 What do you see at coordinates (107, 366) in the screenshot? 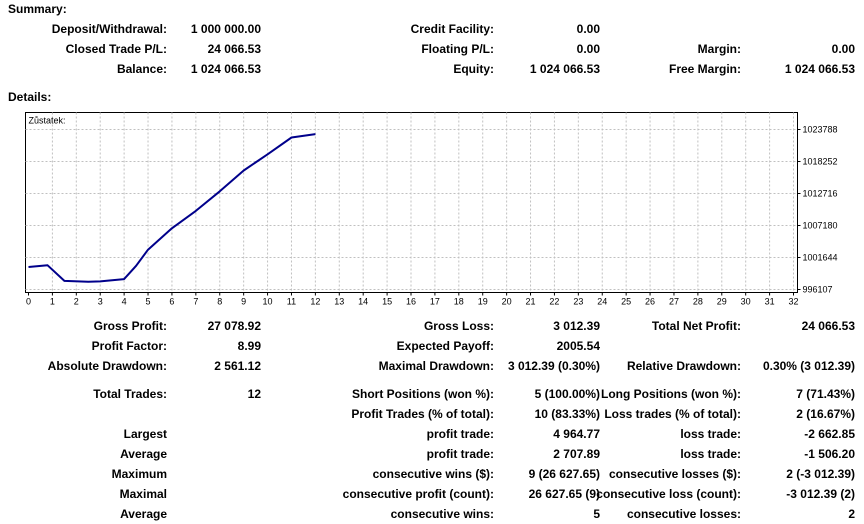
I see `stat-label: Absolute Drawdown:` at bounding box center [107, 366].